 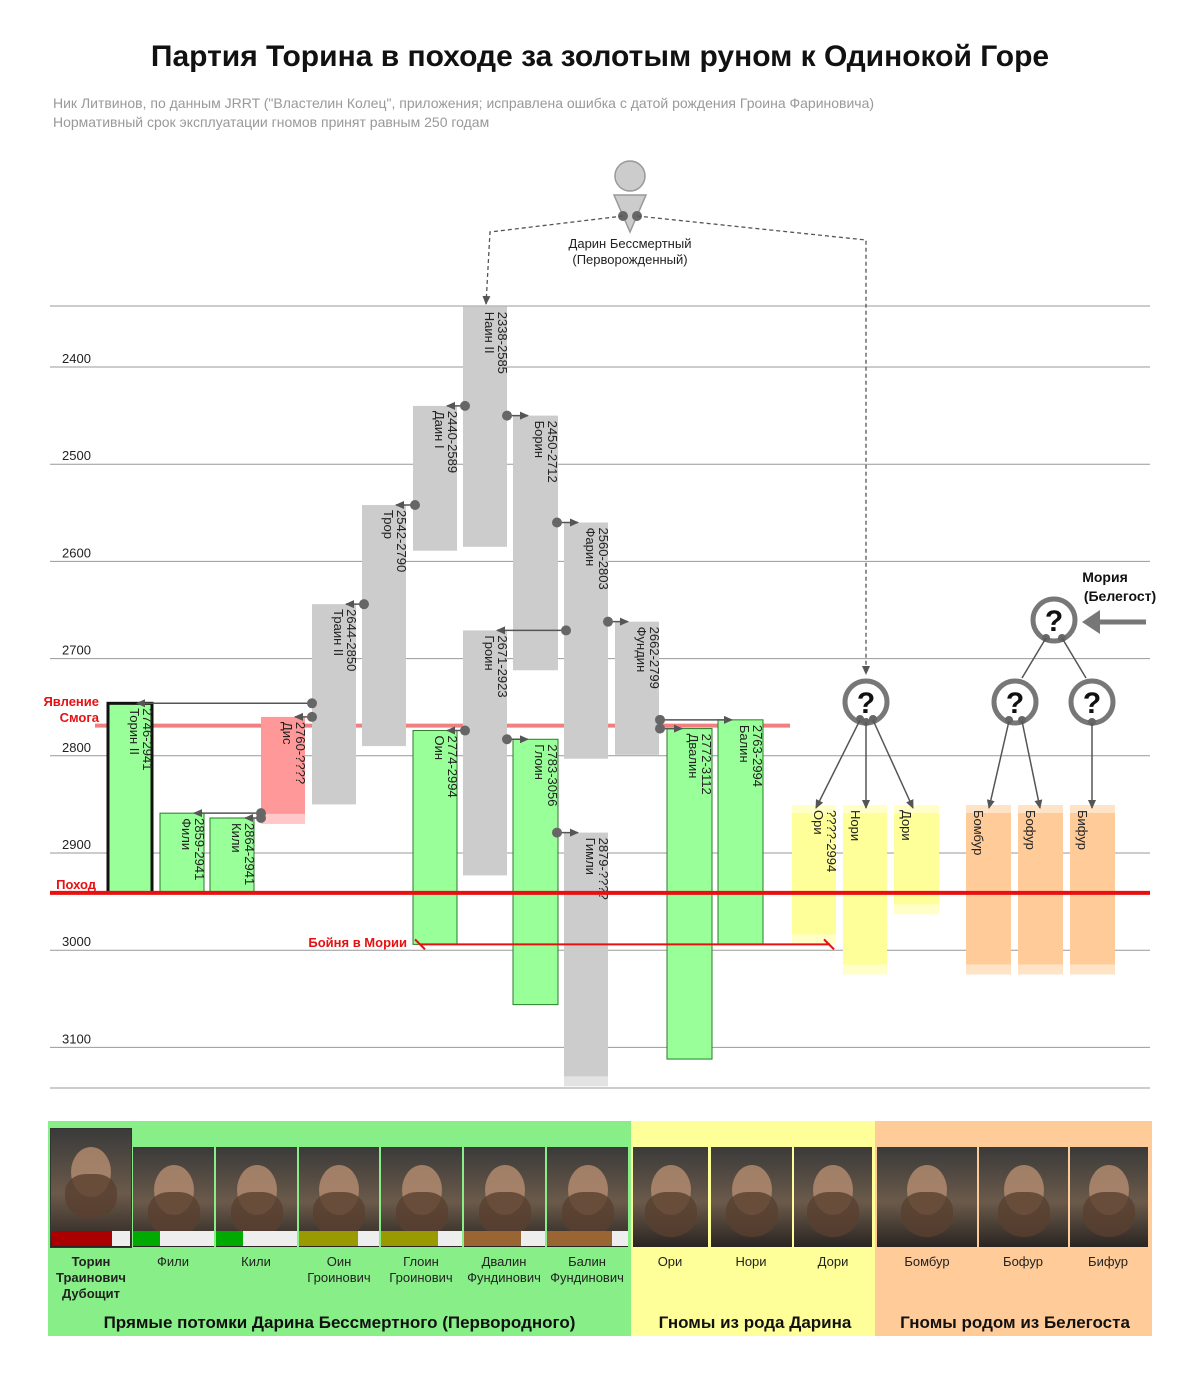 What do you see at coordinates (815, 875) in the screenshot?
I see `dwarf-bar-17: Ори????-2994` at bounding box center [815, 875].